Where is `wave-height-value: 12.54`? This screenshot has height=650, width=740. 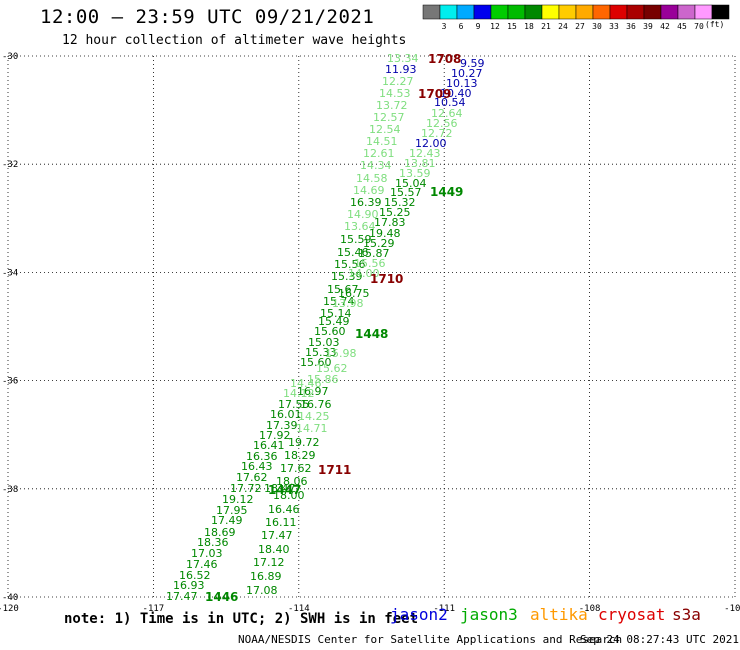
wave-height-value: 12.54 is located at coordinates (385, 129).